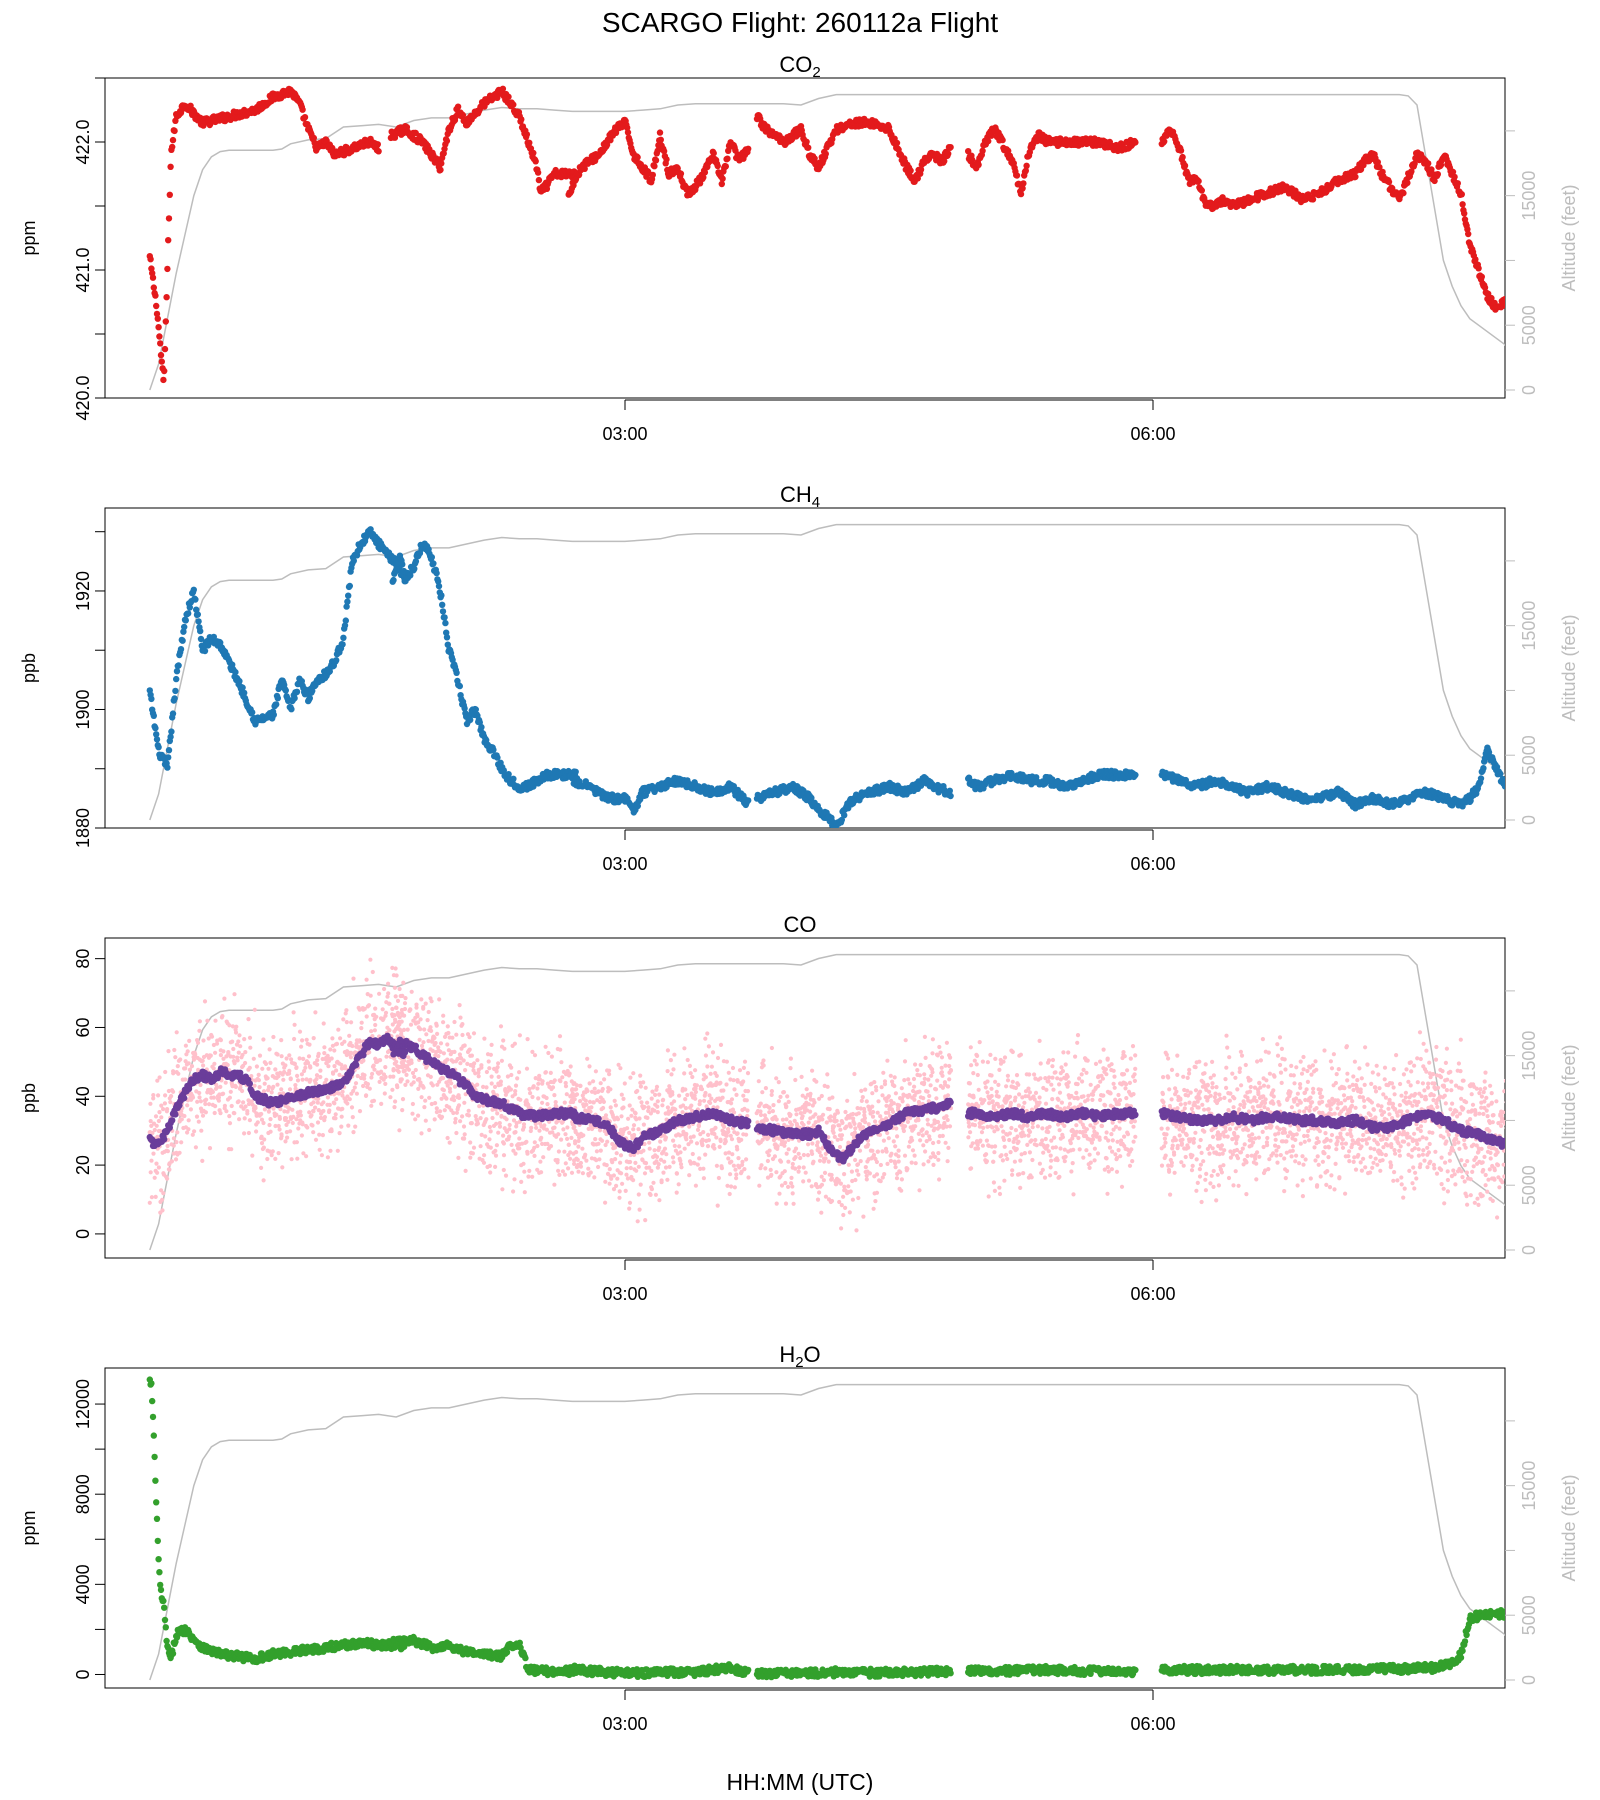  Describe the element at coordinates (83, 828) in the screenshot. I see `y-tick-label: 1880` at that location.